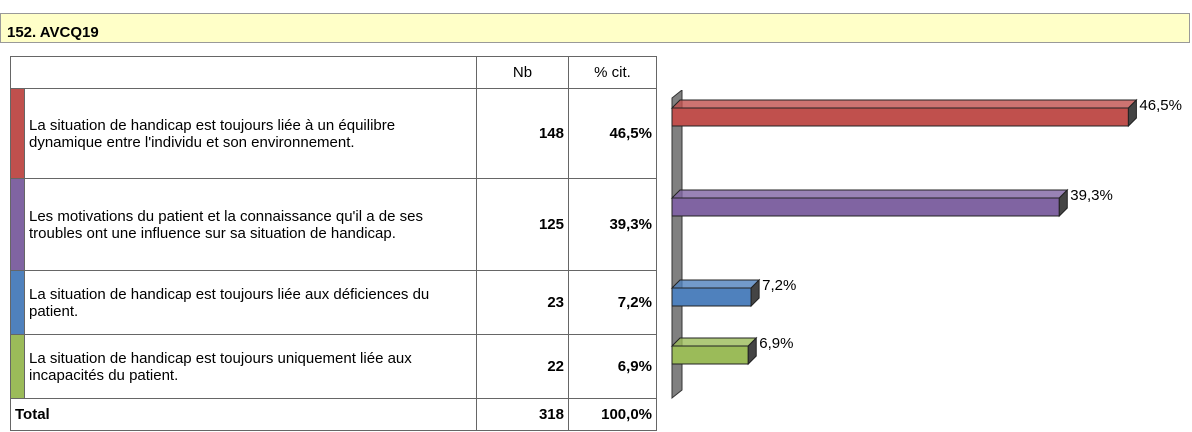 Image resolution: width=1192 pixels, height=432 pixels. Describe the element at coordinates (776, 343) in the screenshot. I see `value-label: 6,9%` at that location.